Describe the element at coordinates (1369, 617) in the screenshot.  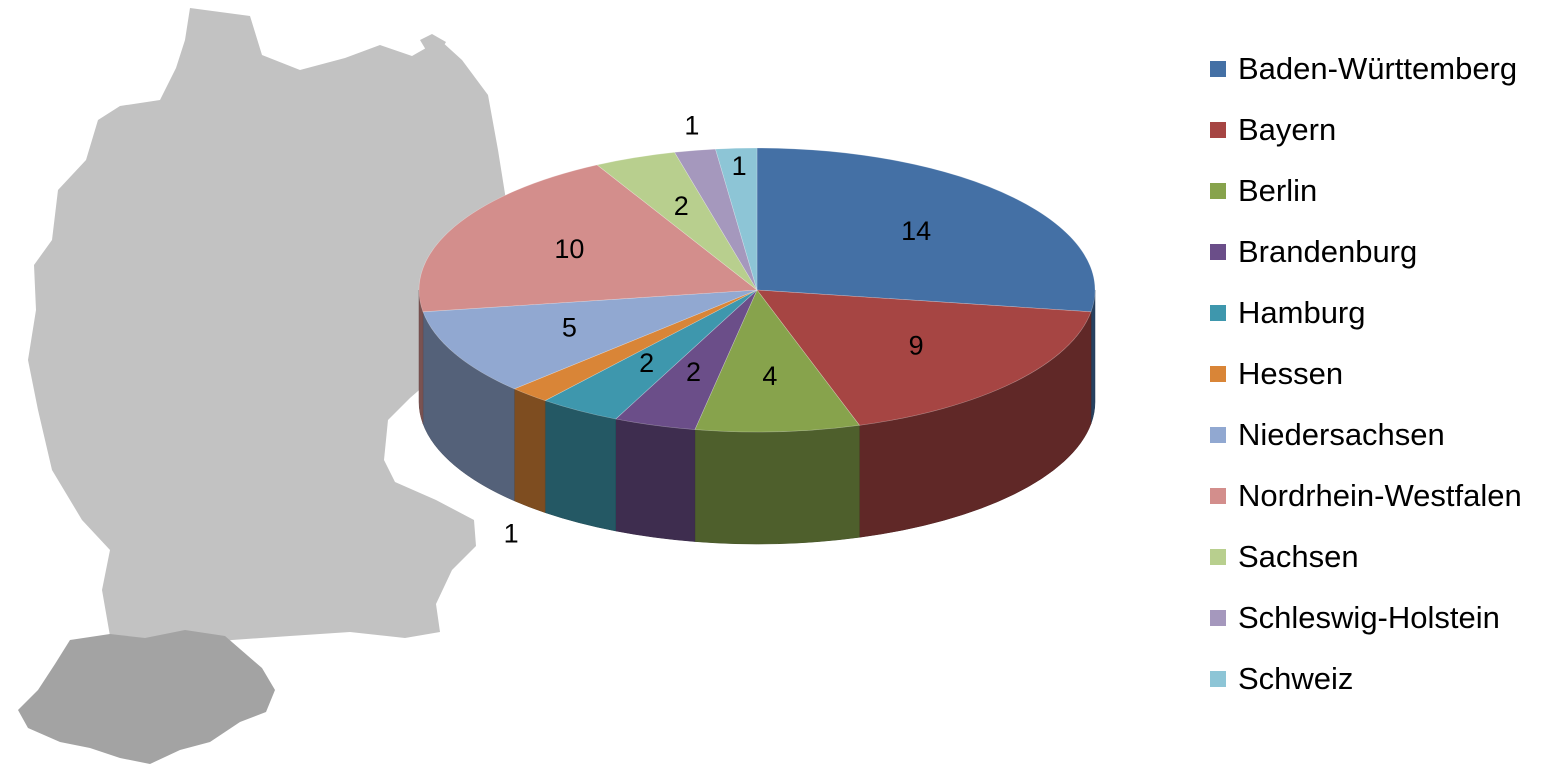
I see `legend-label: Schleswig-Holstein` at that location.